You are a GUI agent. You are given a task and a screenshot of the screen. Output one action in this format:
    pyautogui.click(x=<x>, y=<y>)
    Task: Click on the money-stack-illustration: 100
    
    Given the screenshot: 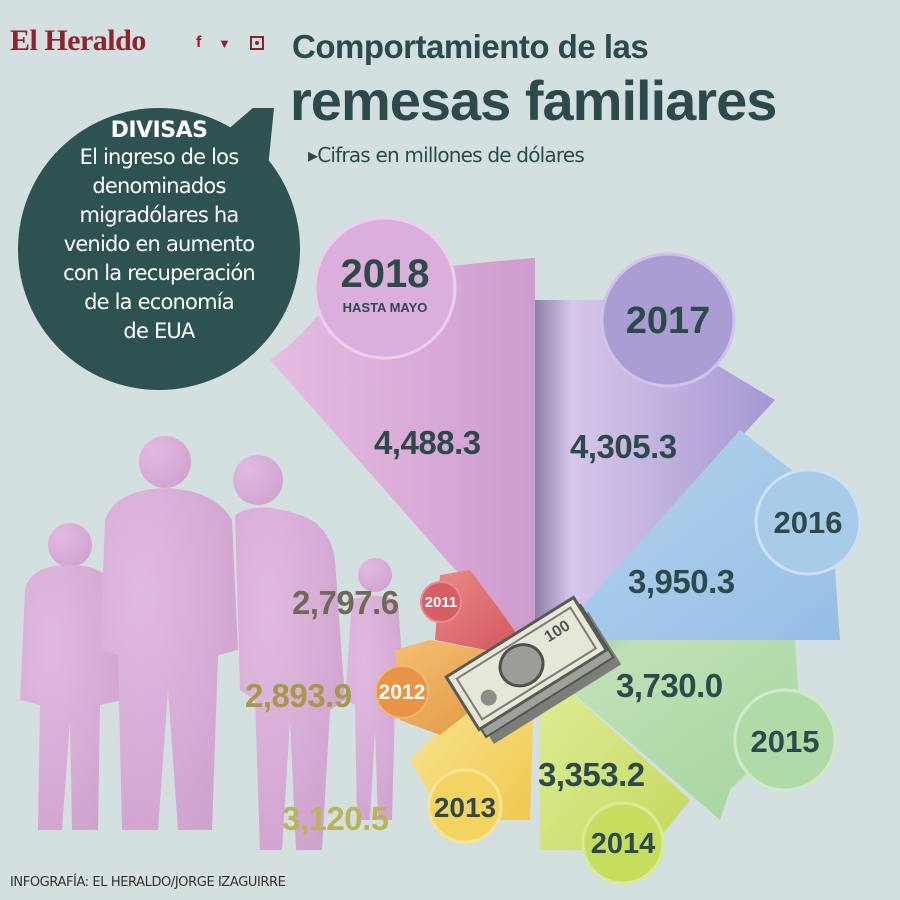 What is the action you would take?
    pyautogui.click(x=533, y=669)
    